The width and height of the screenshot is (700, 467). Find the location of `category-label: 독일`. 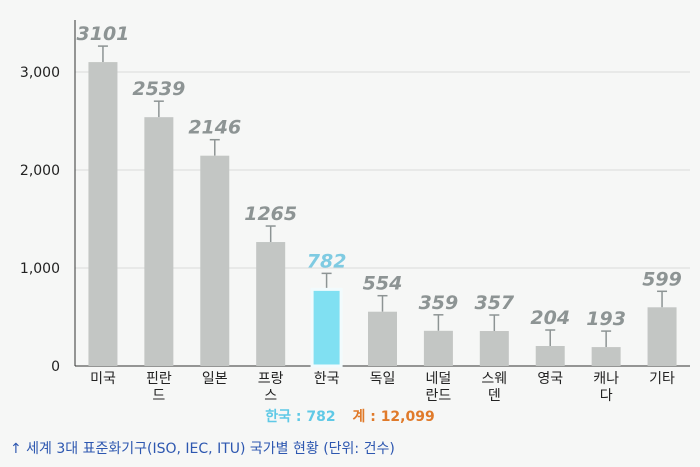

category-label: 독일 is located at coordinates (383, 379).